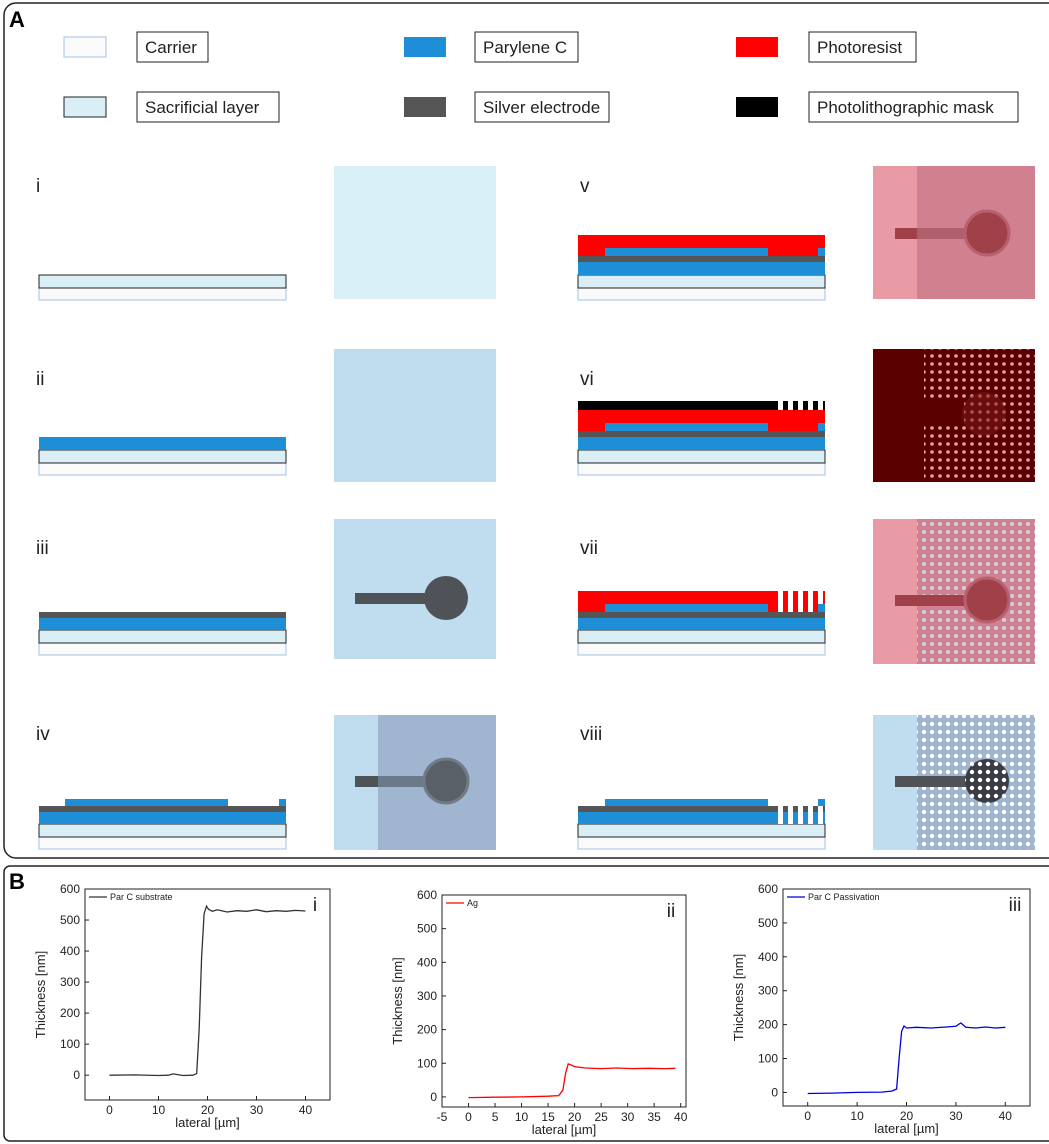  Describe the element at coordinates (415, 232) in the screenshot. I see `step-i-topview` at that location.